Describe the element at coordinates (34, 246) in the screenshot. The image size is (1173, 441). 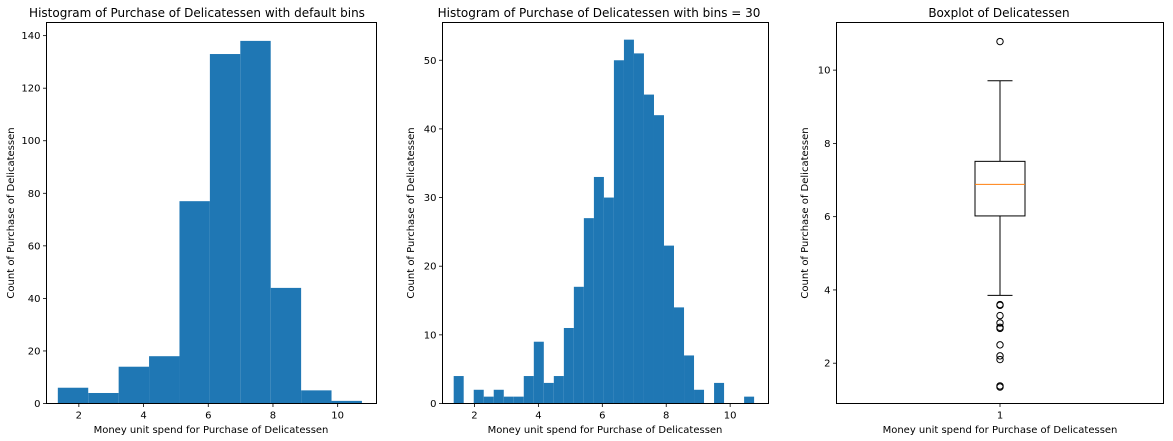
I see `y-tick-label: 60` at that location.